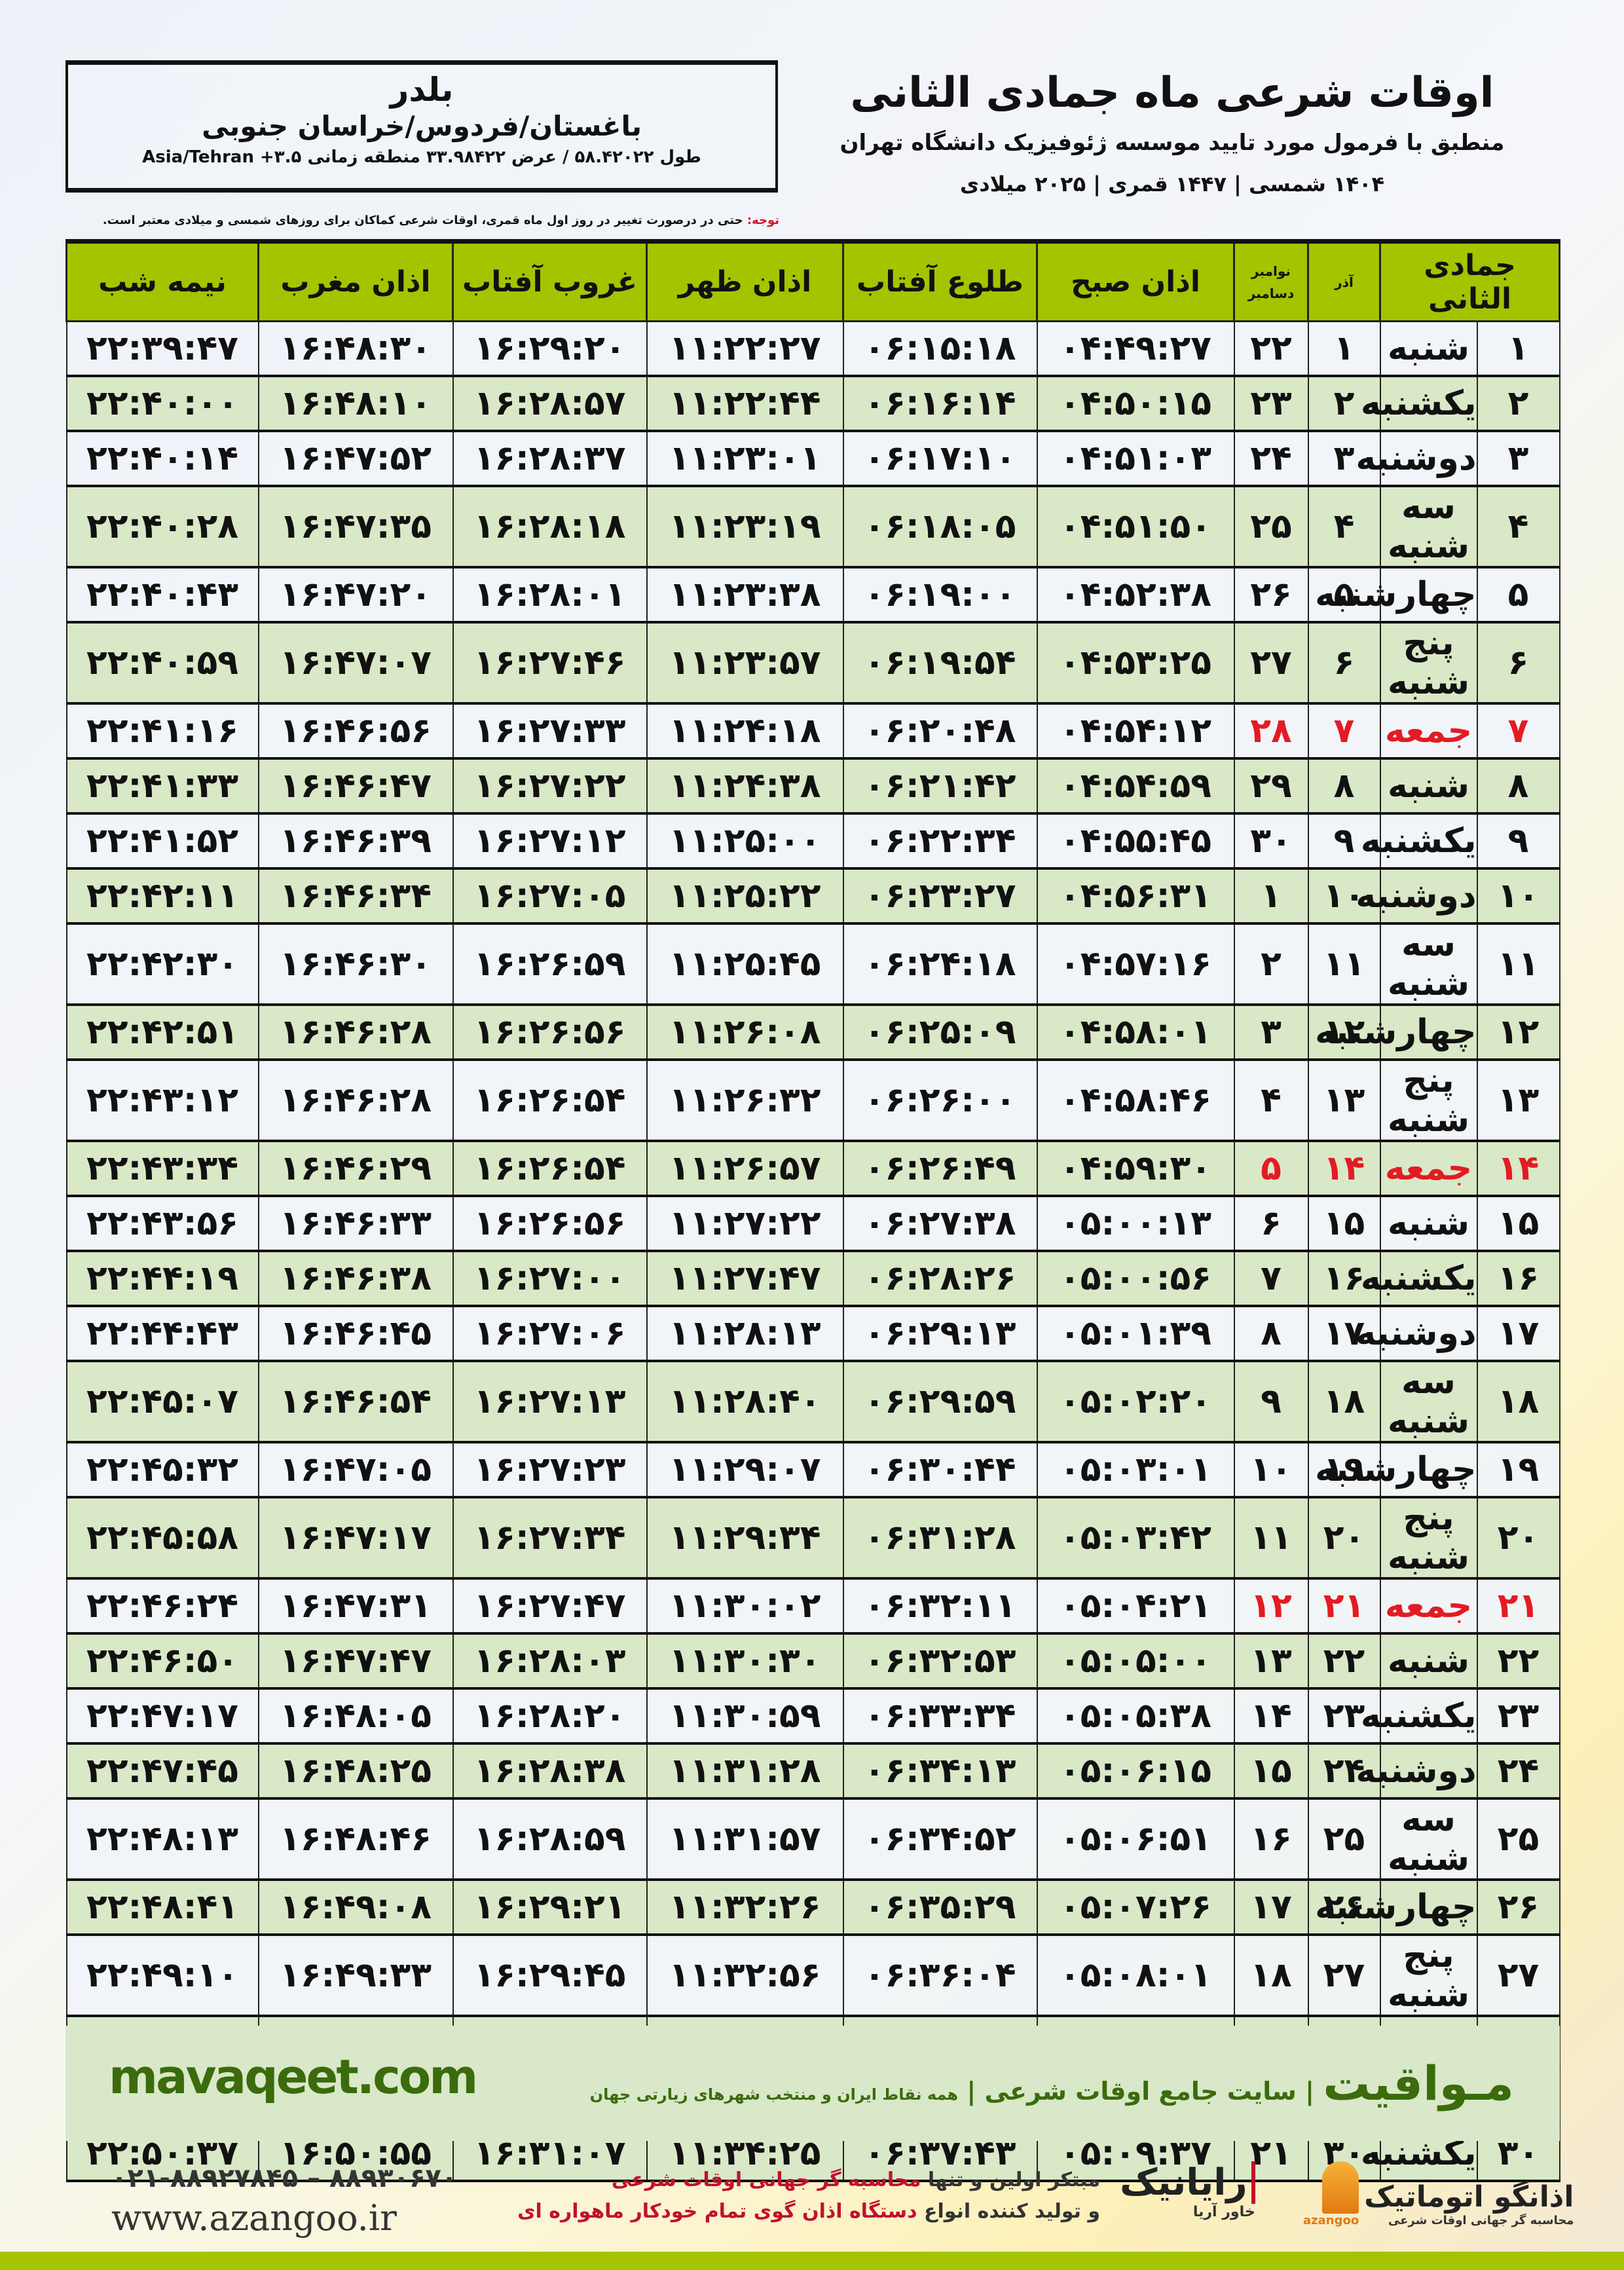 Image resolution: width=1624 pixels, height=2270 pixels. I want to click on fajr-time: ۰۵:۰۰:۵۶, so click(1135, 1278).